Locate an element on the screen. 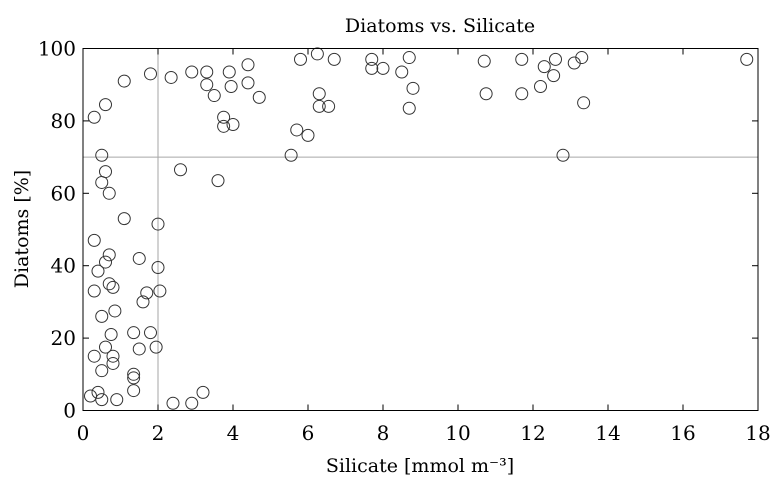 This screenshot has width=773, height=484. x-tick-label: 0 is located at coordinates (83, 433).